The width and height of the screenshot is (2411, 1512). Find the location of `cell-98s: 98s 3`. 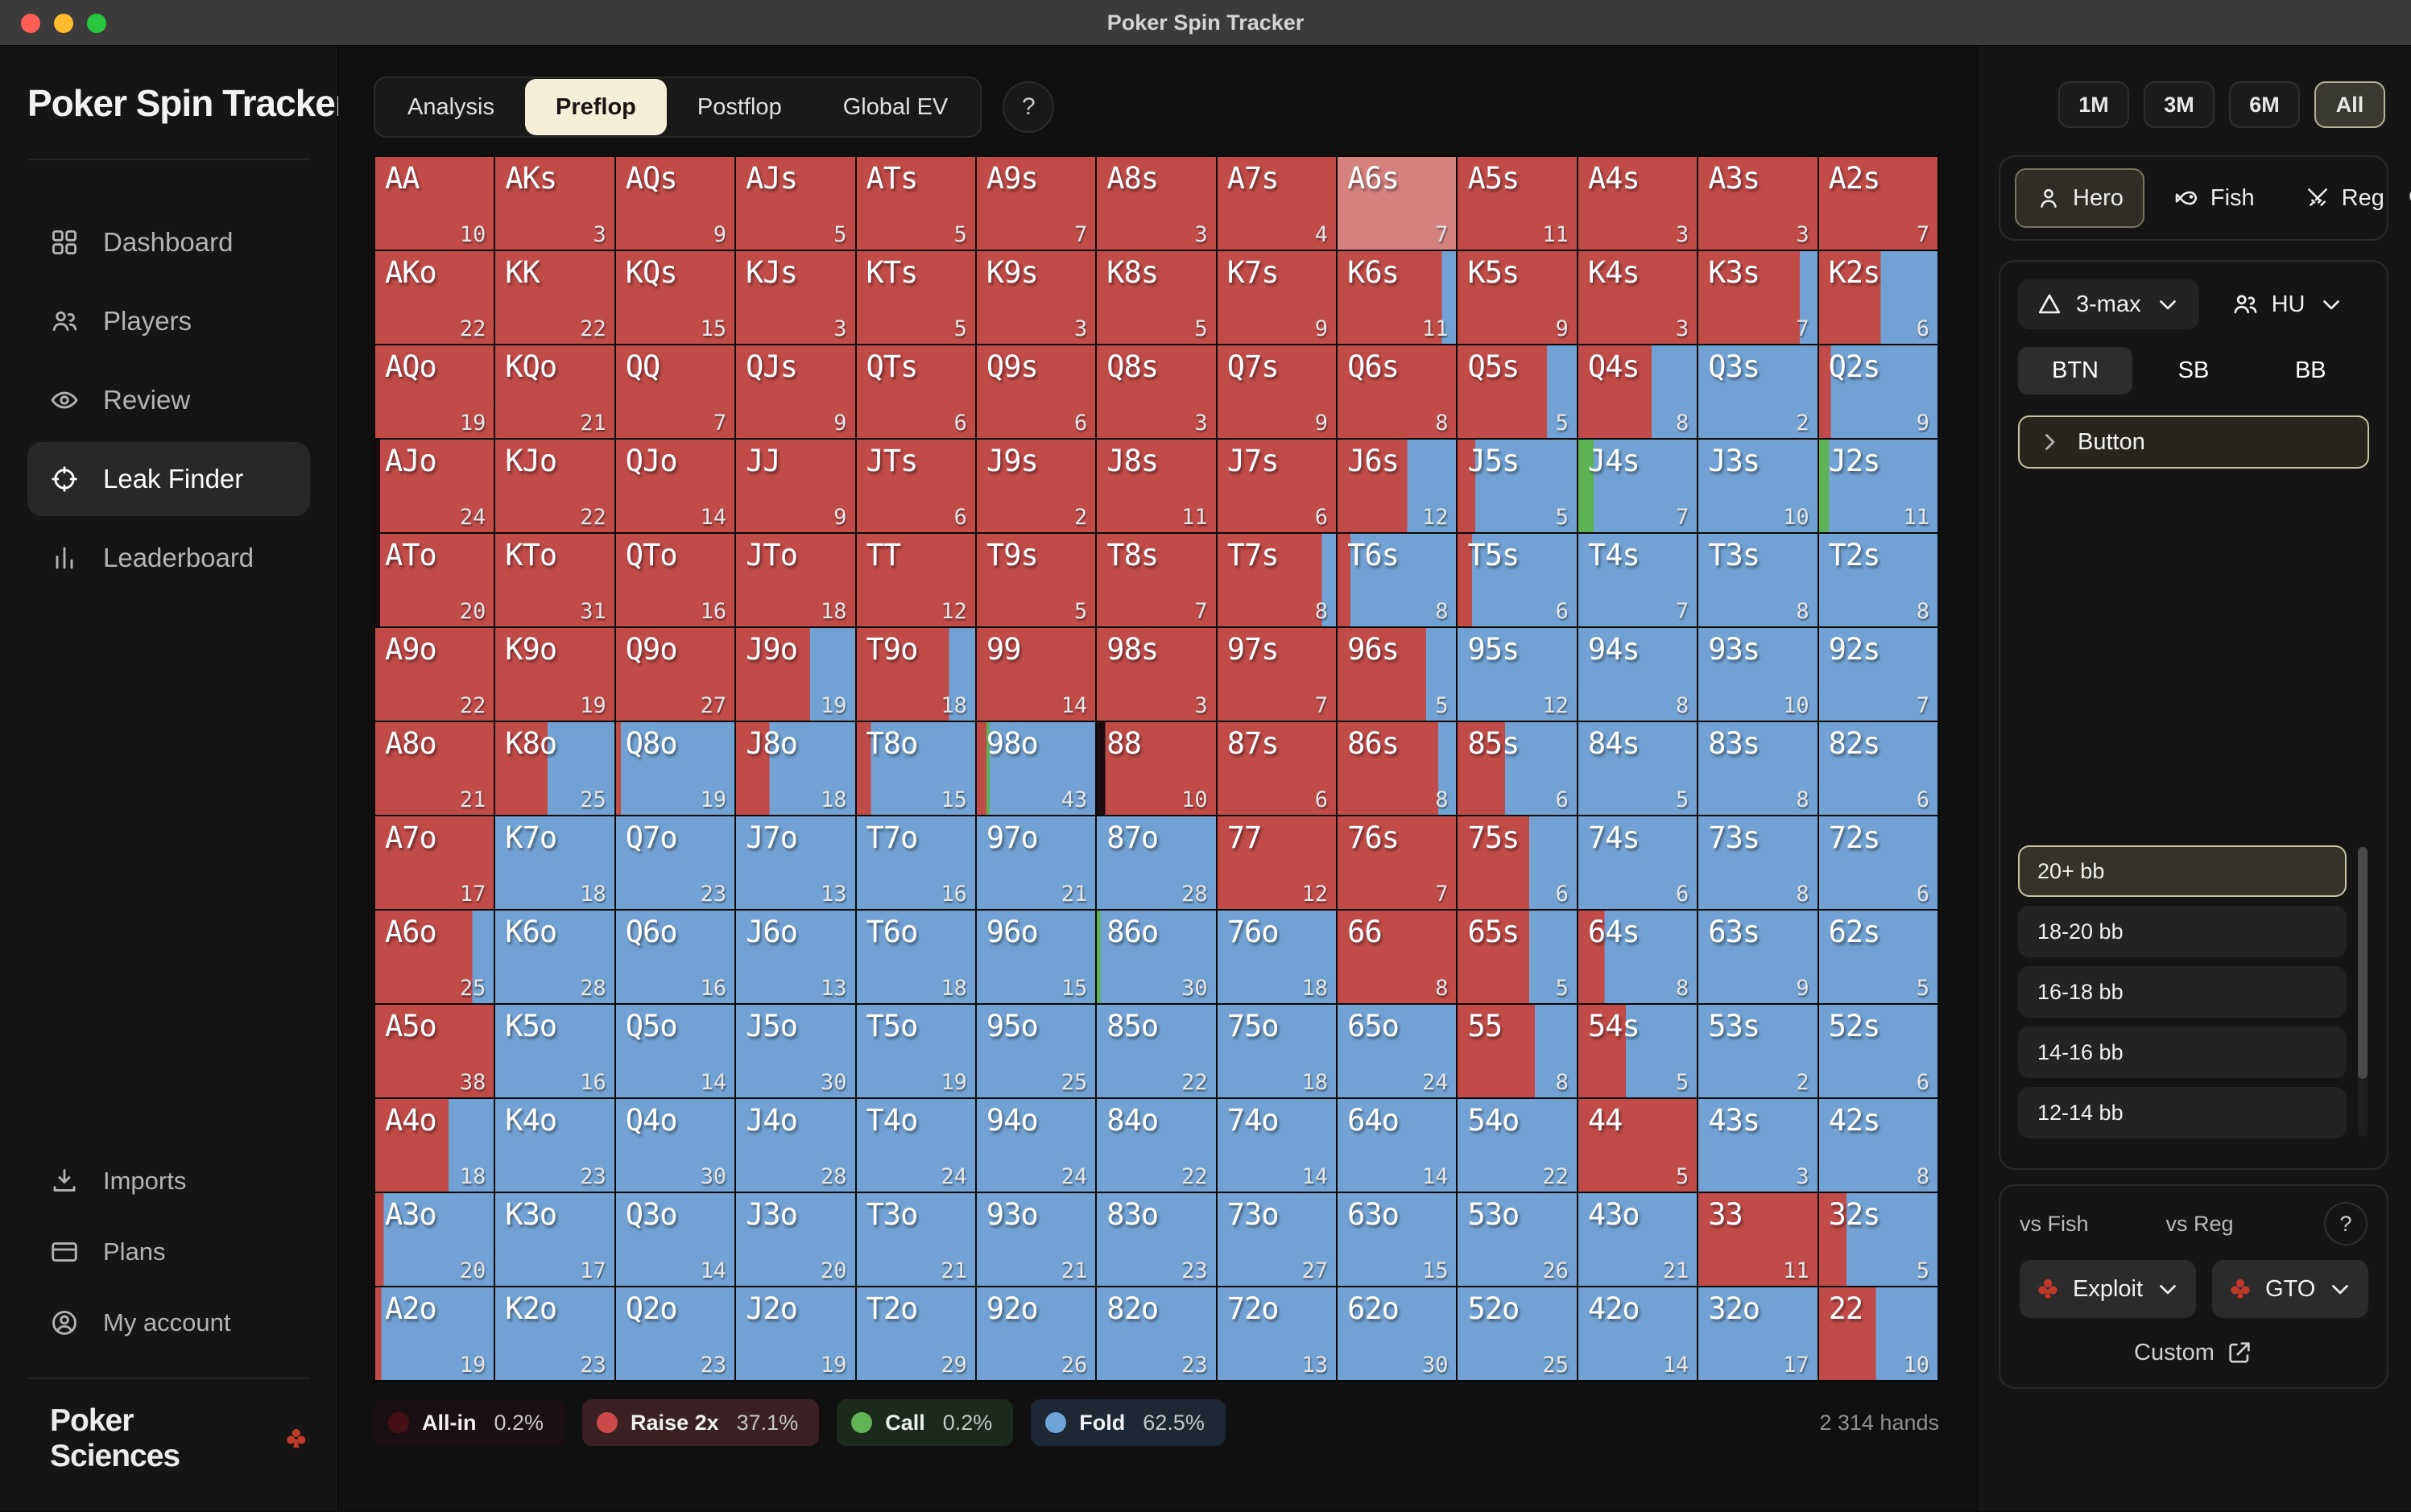

cell-98s: 98s 3 is located at coordinates (1157, 674).